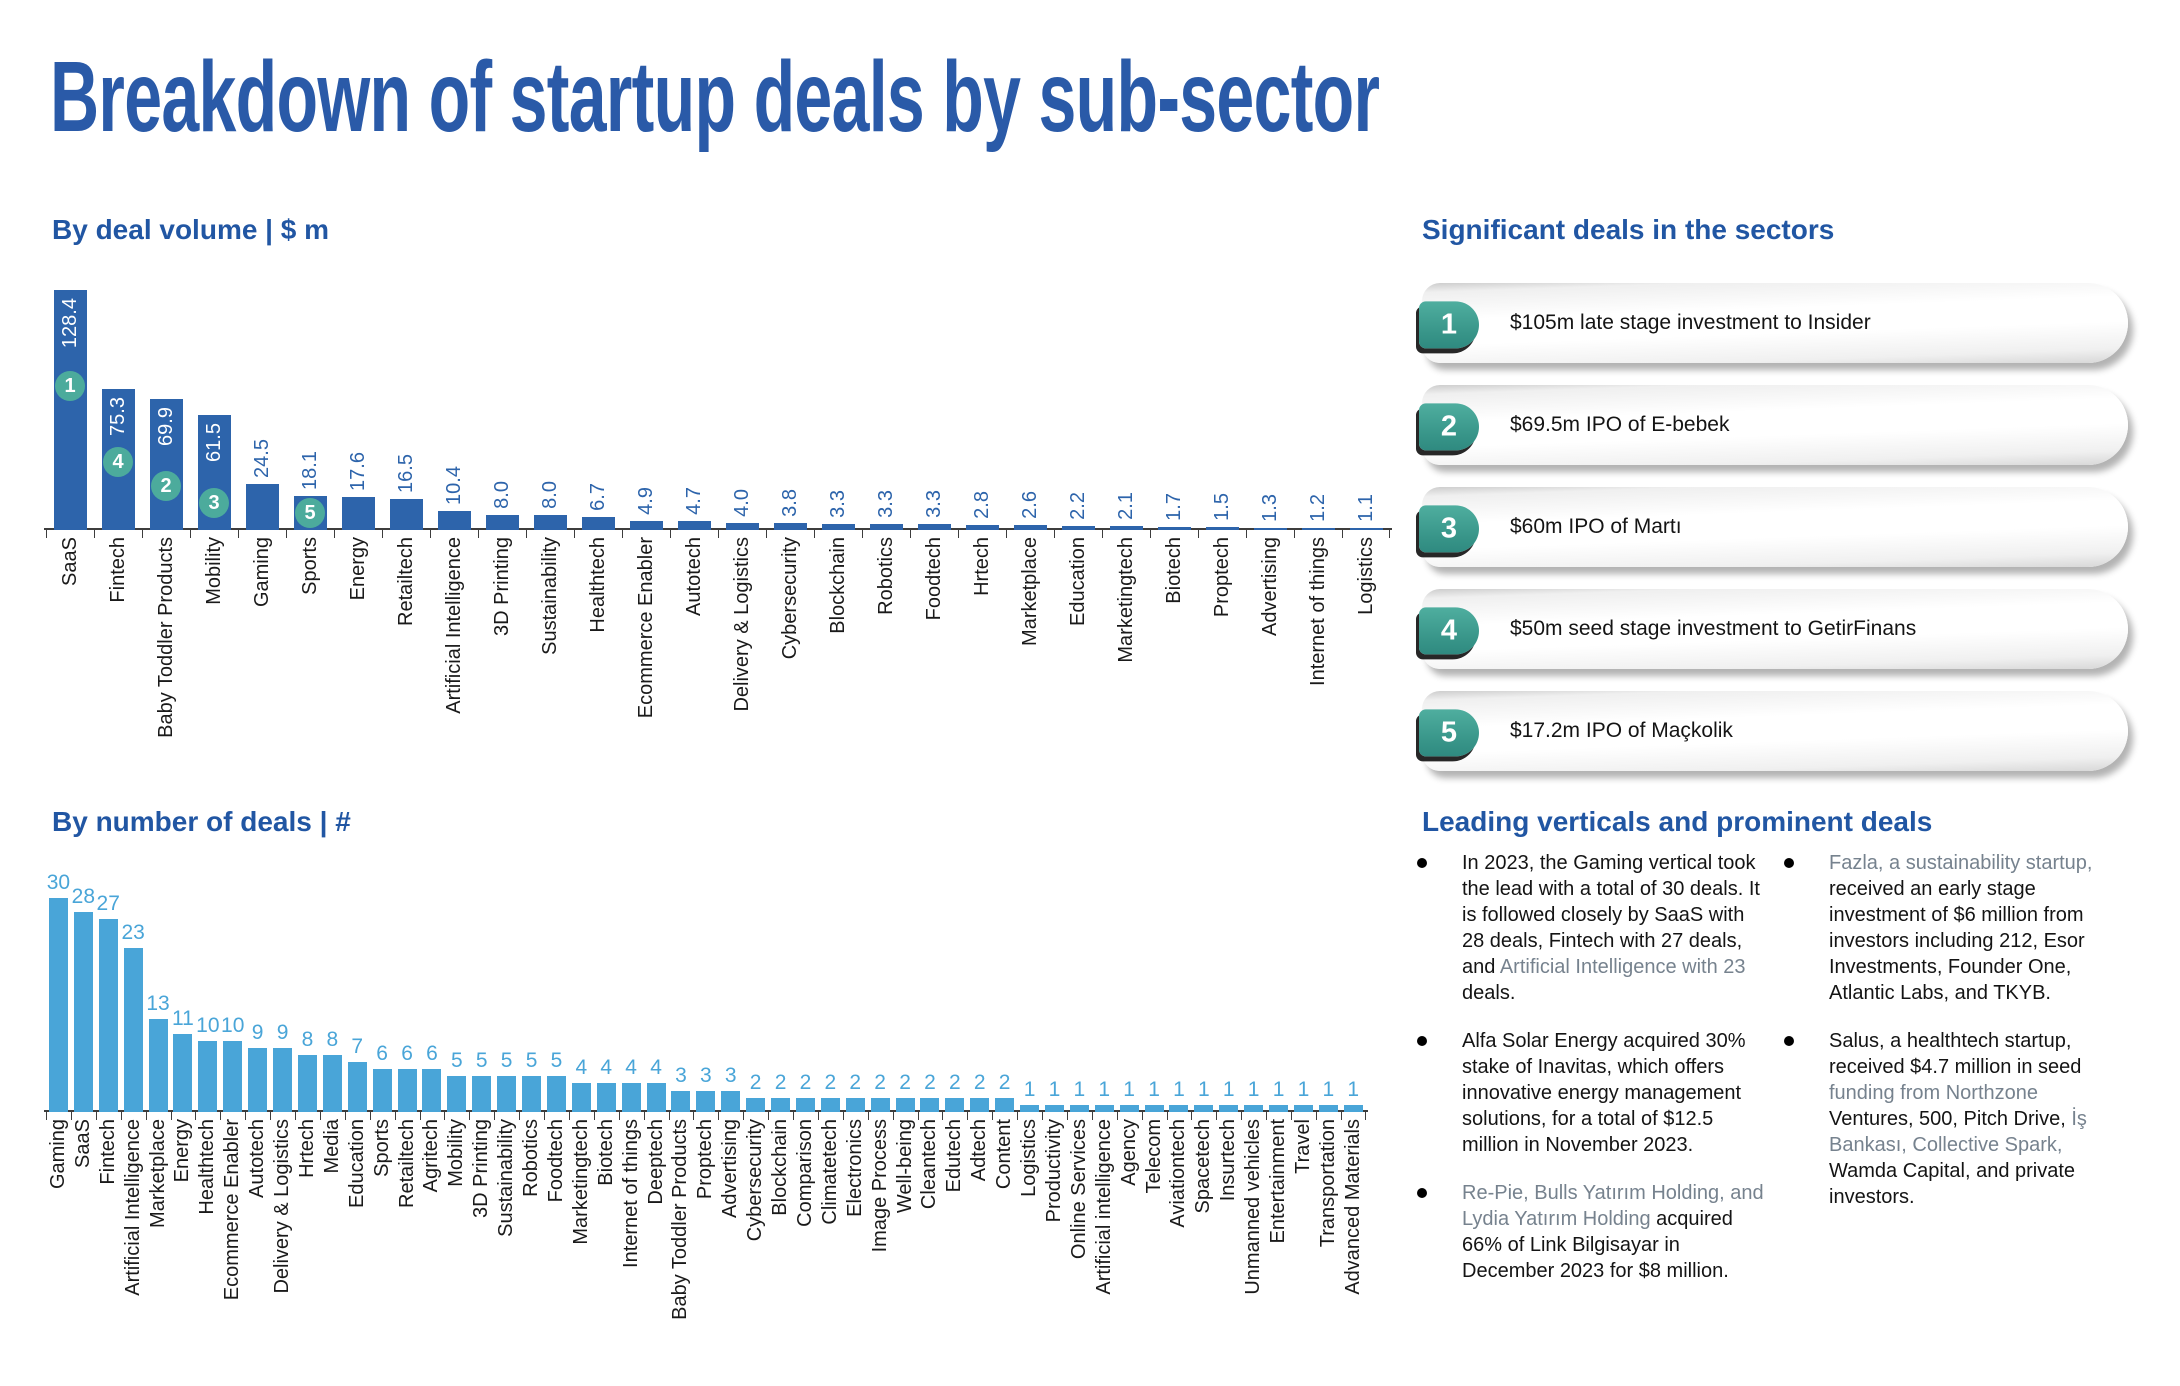 This screenshot has width=2180, height=1386. I want to click on x-axis-label-text: Comparison, so click(804, 1173).